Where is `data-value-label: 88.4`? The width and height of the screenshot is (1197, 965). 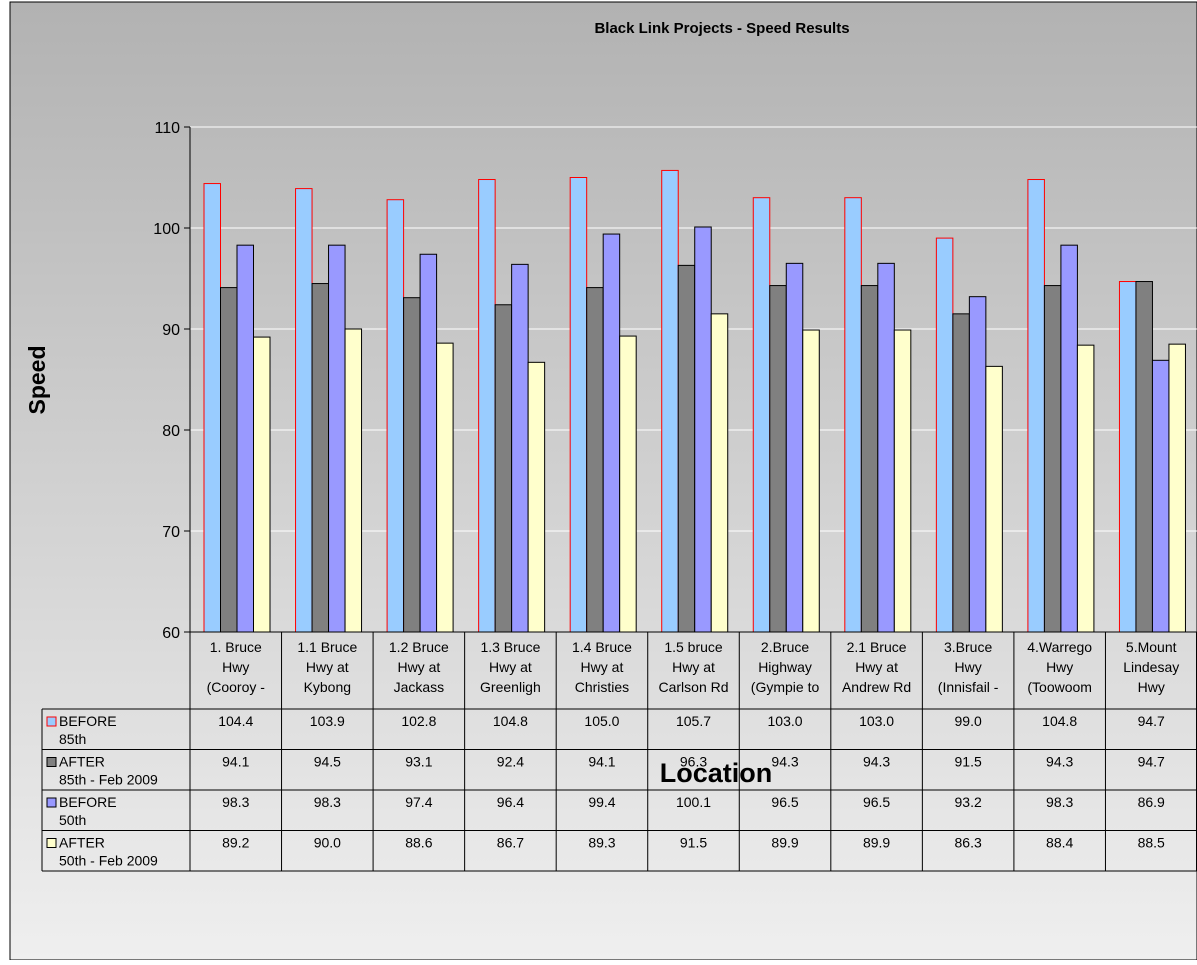
data-value-label: 88.4 is located at coordinates (1059, 843).